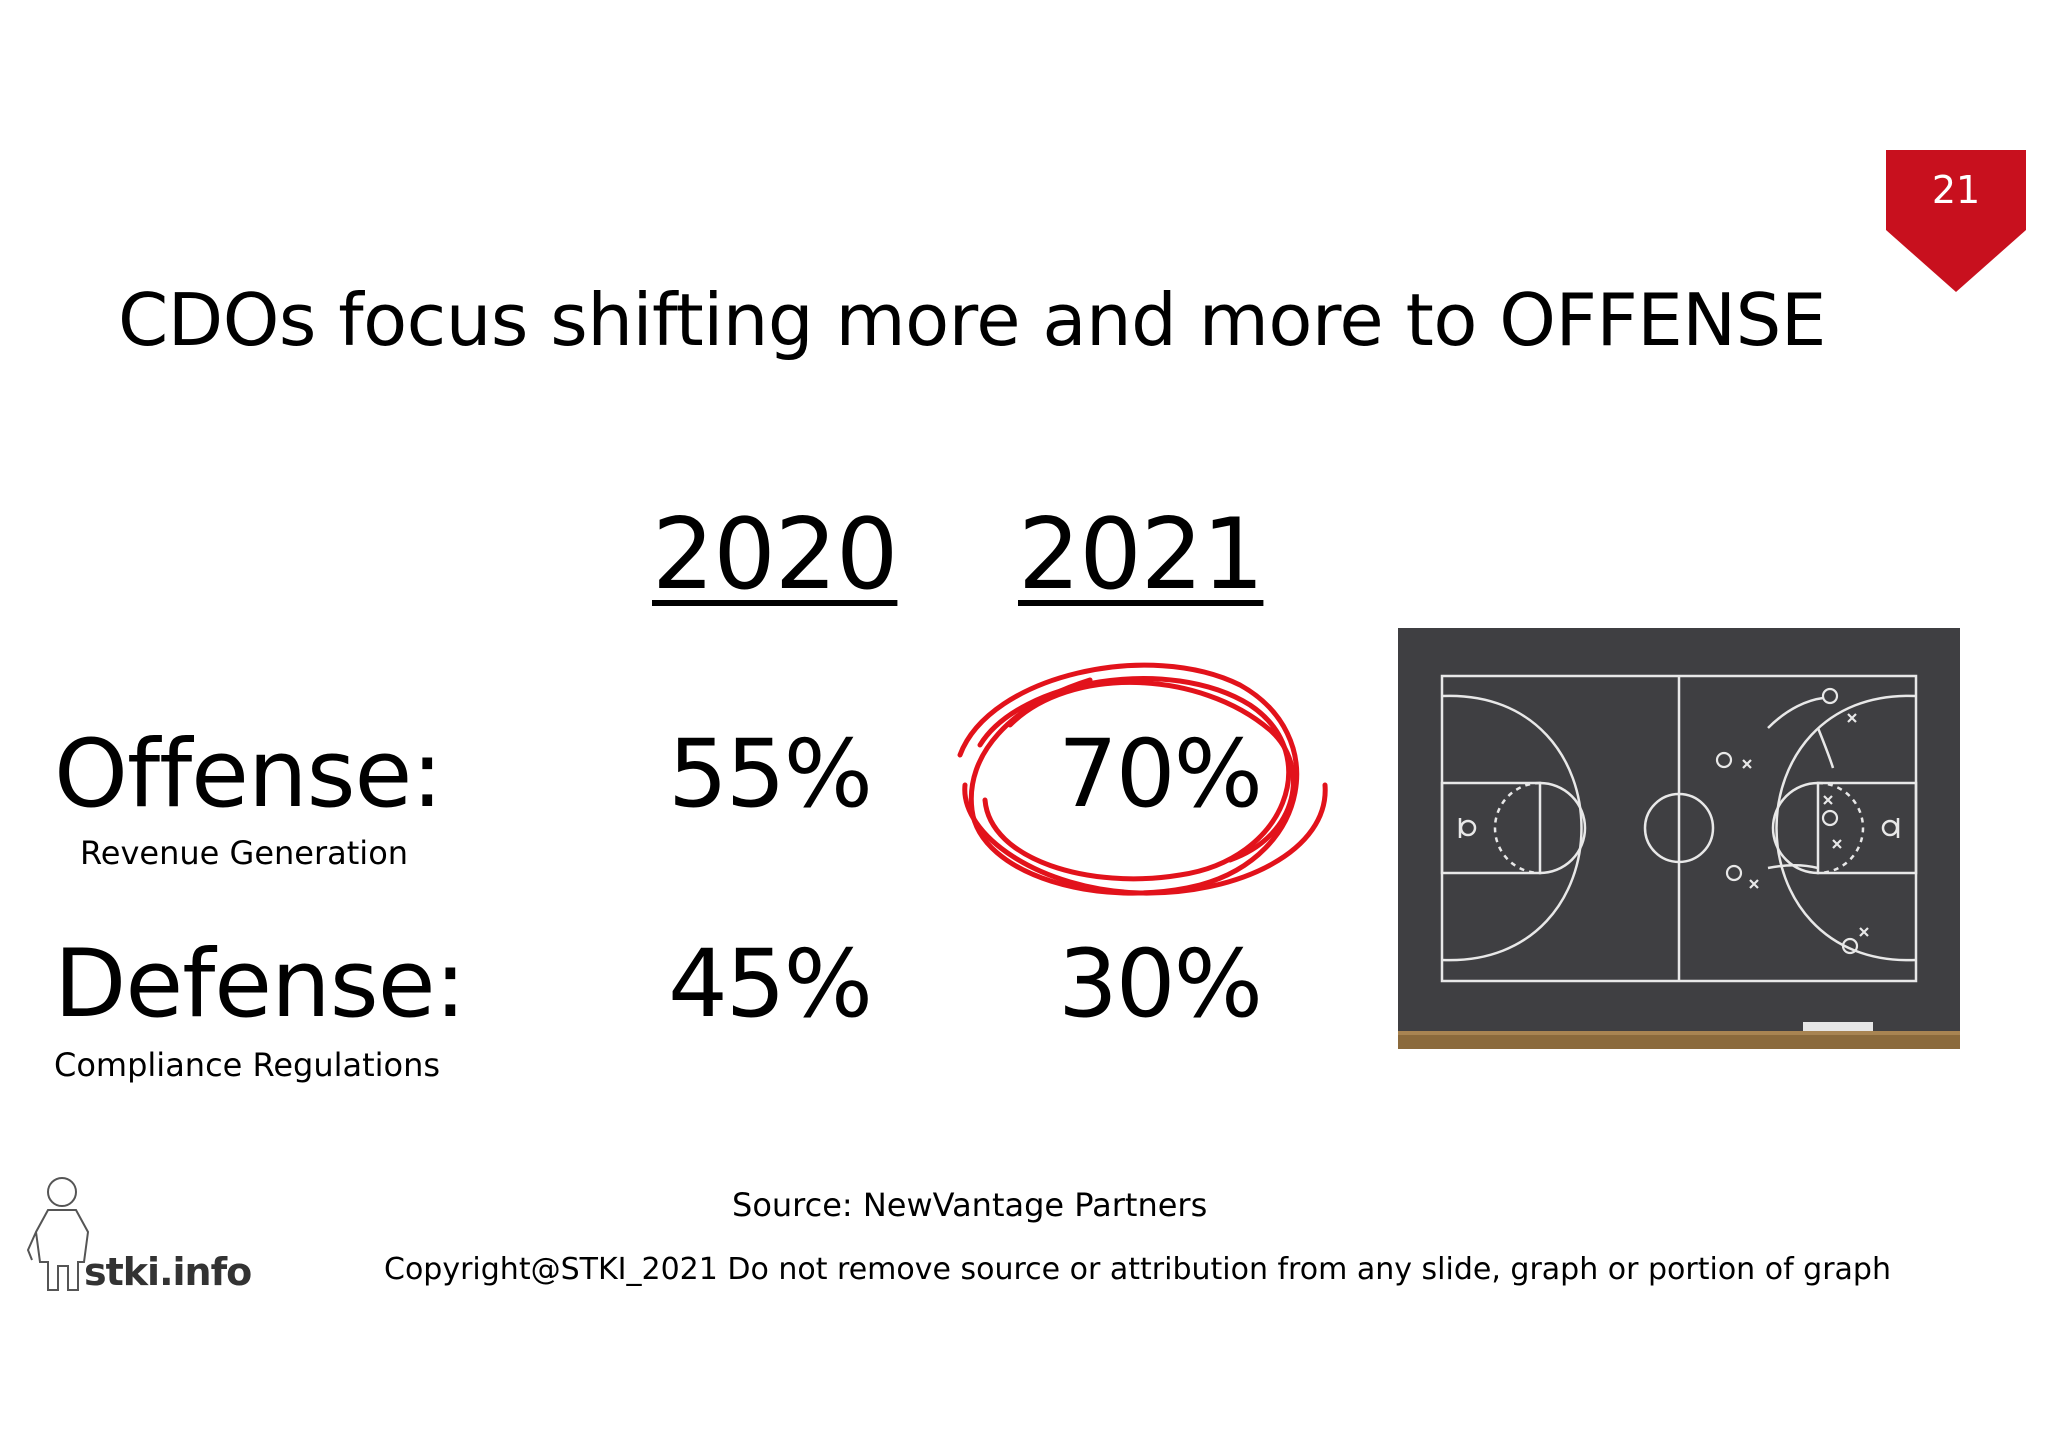 The image size is (2048, 1448). What do you see at coordinates (1956, 190) in the screenshot?
I see `slide-number: 21` at bounding box center [1956, 190].